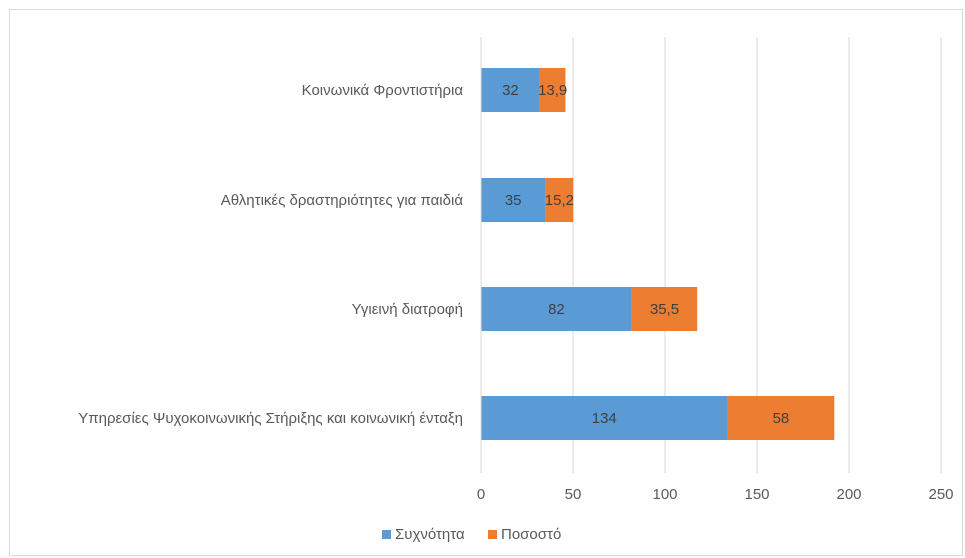  I want to click on data-label: 58, so click(781, 418).